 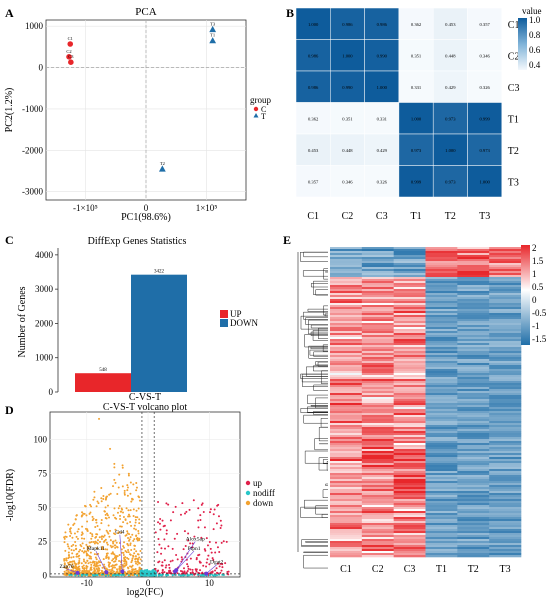 What do you see at coordinates (244, 323) in the screenshot?
I see `bar-legend-label-down: DOWN` at bounding box center [244, 323].